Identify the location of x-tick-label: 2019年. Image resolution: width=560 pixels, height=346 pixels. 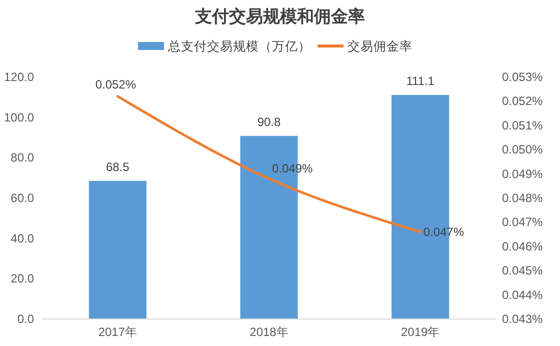
(420, 332).